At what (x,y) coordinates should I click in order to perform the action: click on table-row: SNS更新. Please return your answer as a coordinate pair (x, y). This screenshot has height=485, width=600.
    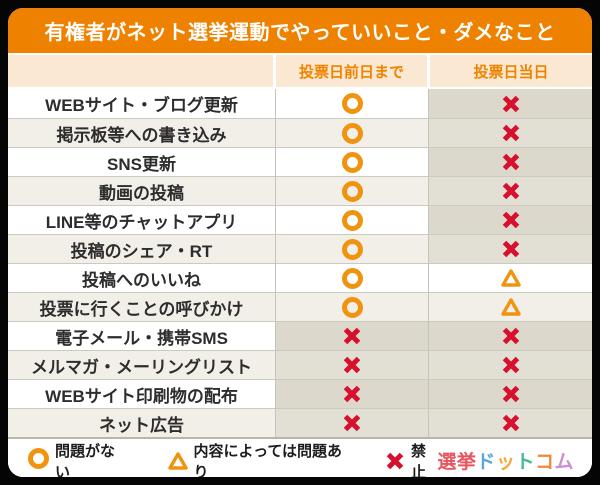
    Looking at the image, I should click on (300, 161).